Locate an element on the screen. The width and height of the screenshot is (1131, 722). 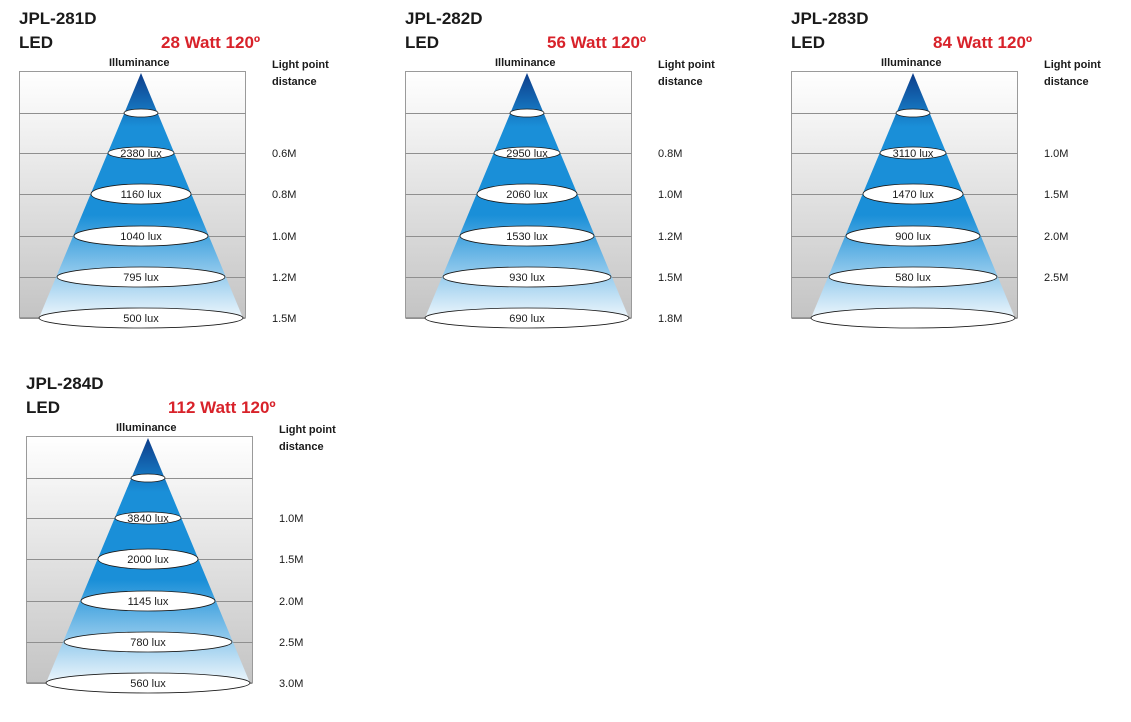
lux-label: 580 lux is located at coordinates (913, 278).